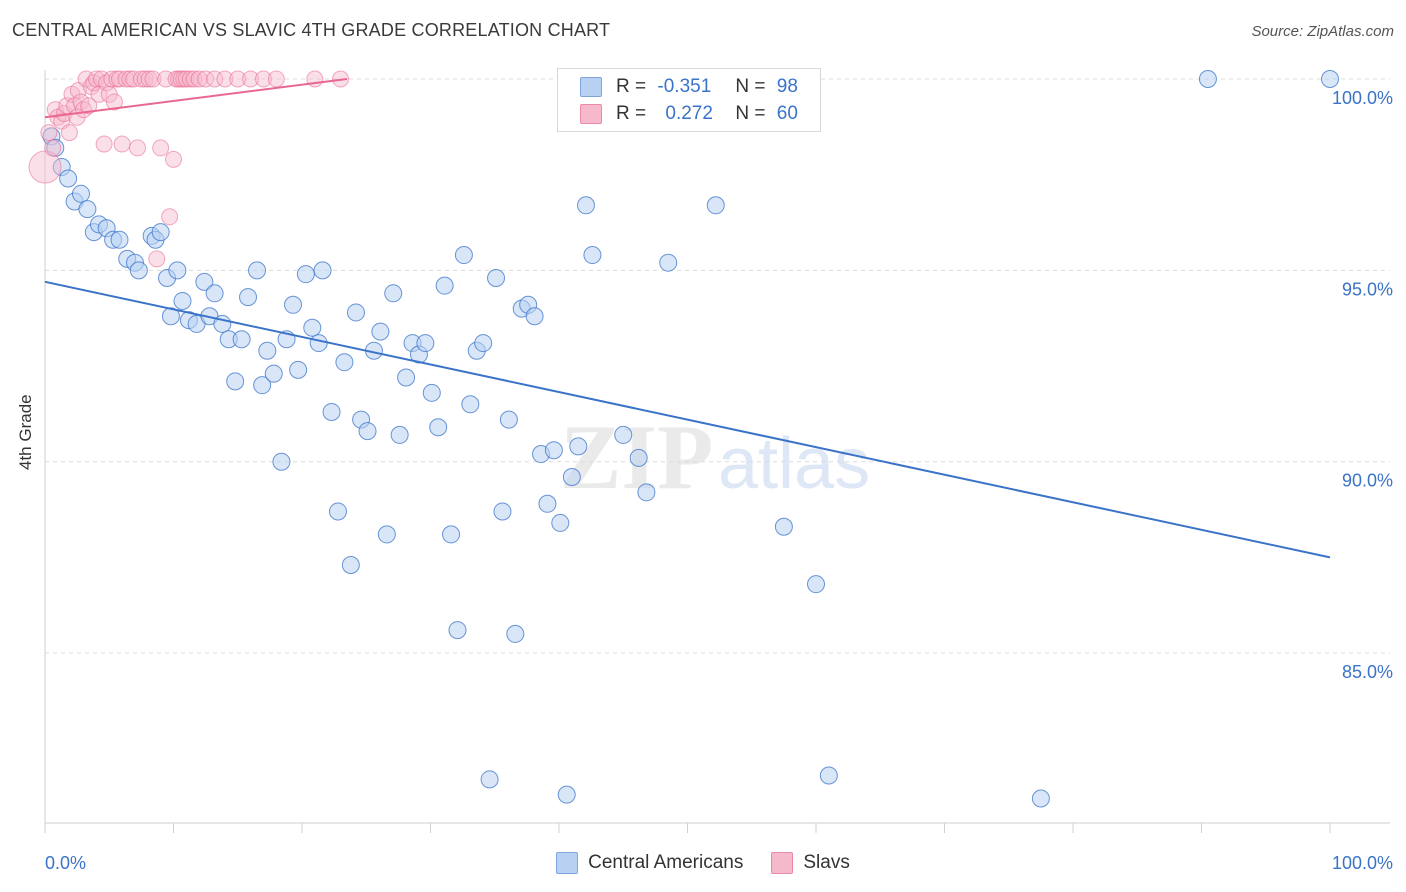  Describe the element at coordinates (1367, 481) in the screenshot. I see `y-tick-label: 90.0%` at that location.